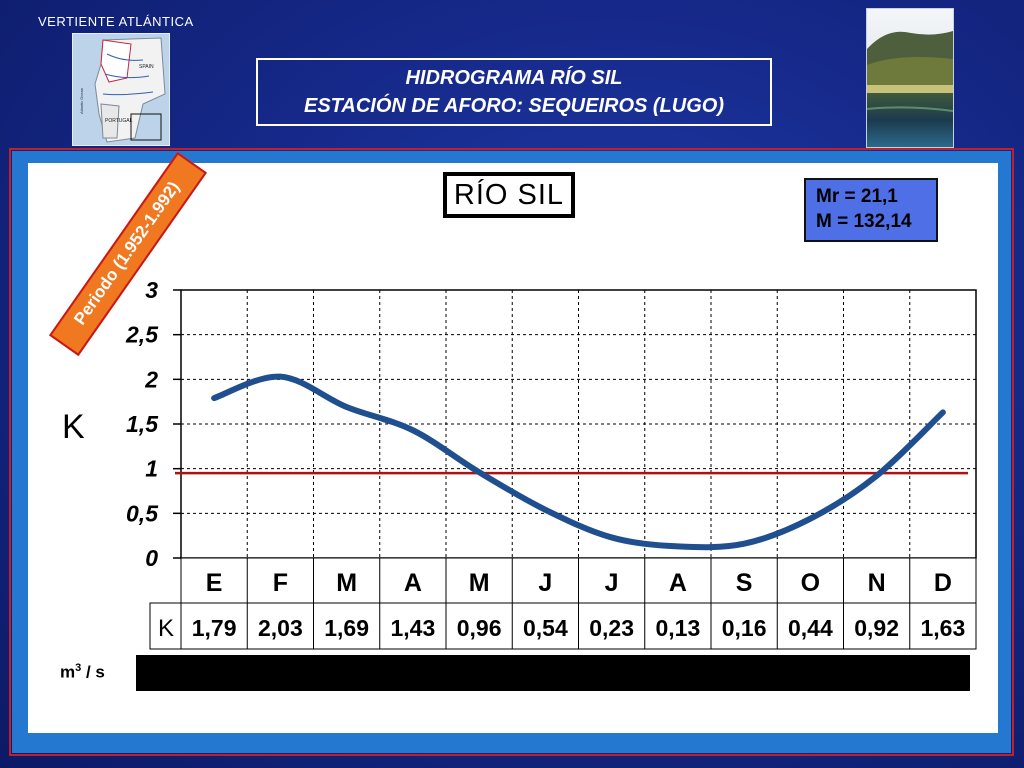  Describe the element at coordinates (744, 628) in the screenshot. I see `k-value-label: 0,16` at that location.